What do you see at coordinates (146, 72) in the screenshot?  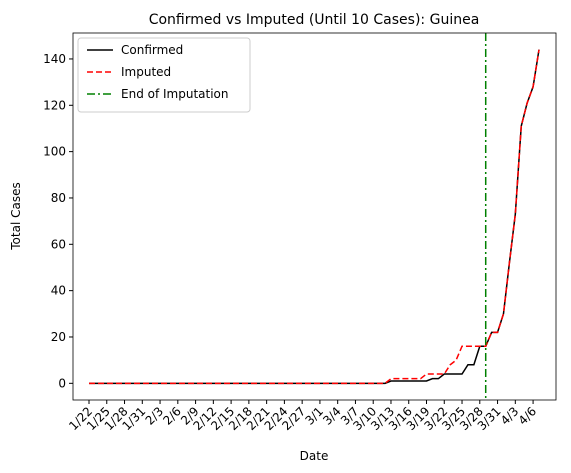 I see `legend-label: Imputed` at bounding box center [146, 72].